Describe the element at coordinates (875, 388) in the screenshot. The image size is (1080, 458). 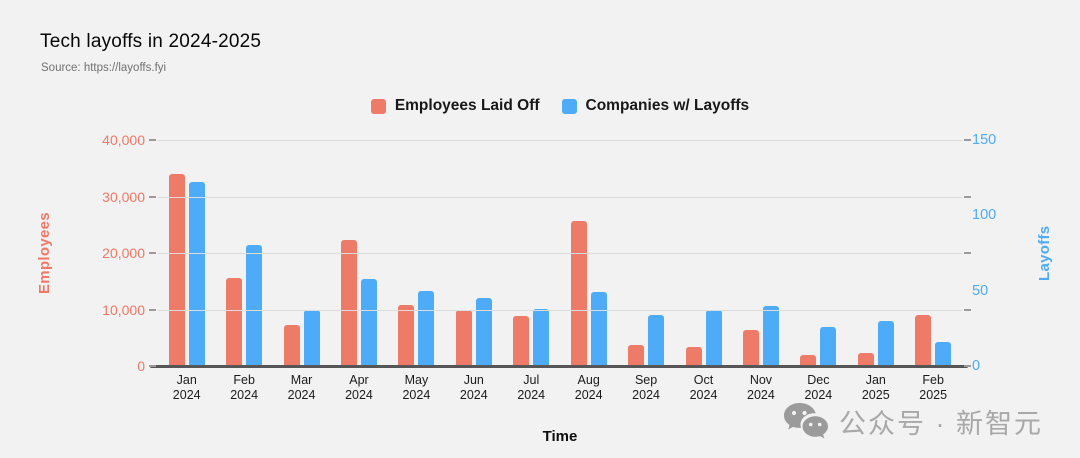
I see `x-tick-label: Jan 2025` at that location.